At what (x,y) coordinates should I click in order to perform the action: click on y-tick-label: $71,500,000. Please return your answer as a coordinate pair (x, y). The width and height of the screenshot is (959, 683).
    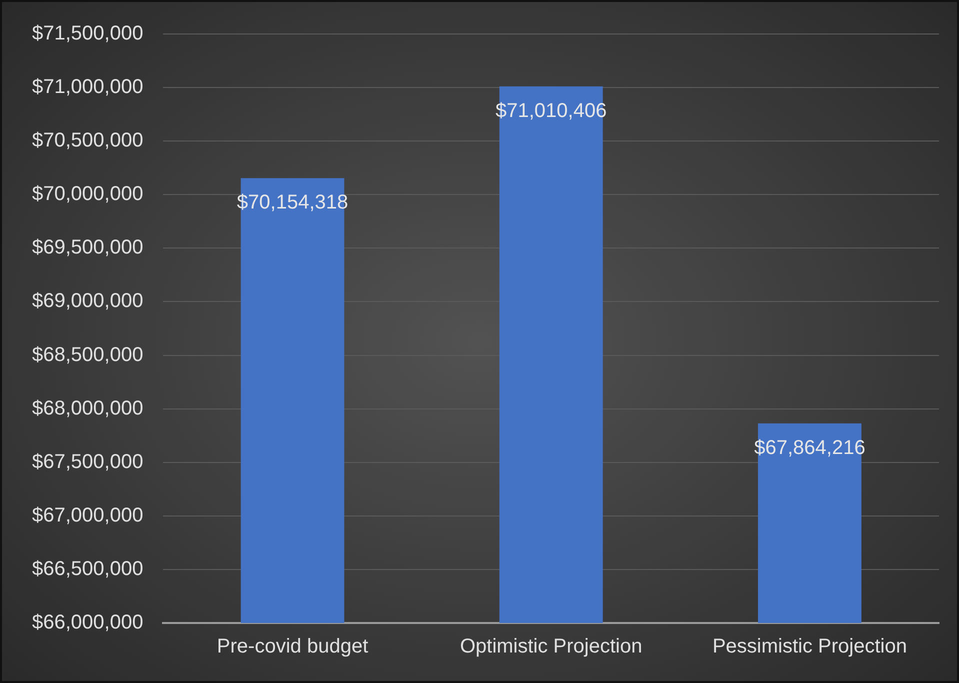
    Looking at the image, I should click on (88, 33).